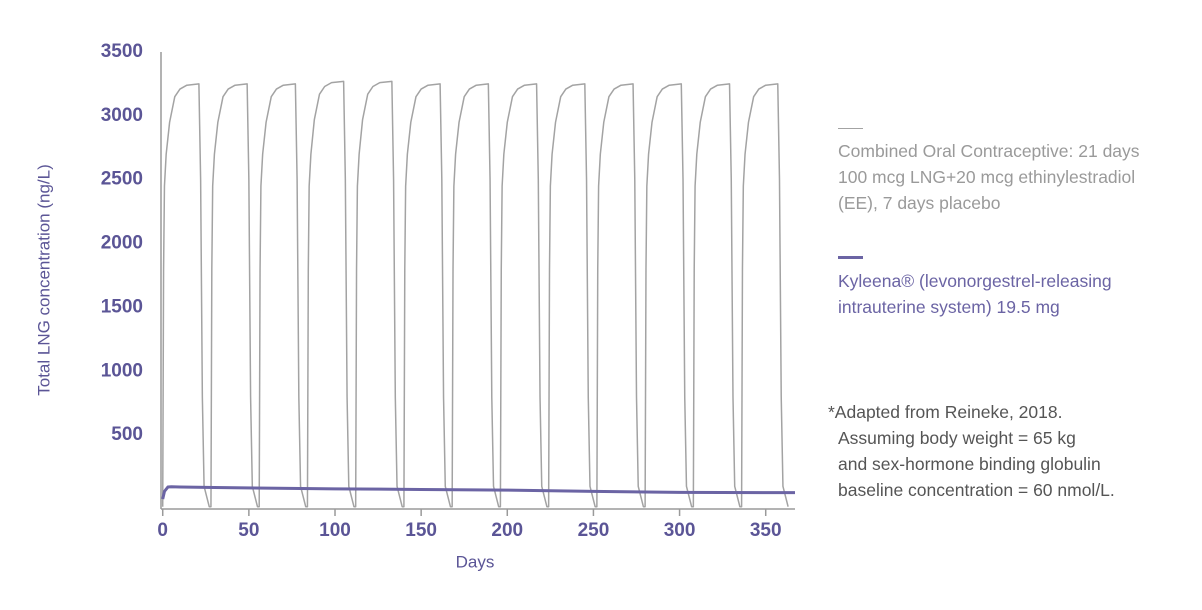 The image size is (1202, 610). What do you see at coordinates (122, 179) in the screenshot?
I see `y-tick-label: 2500` at bounding box center [122, 179].